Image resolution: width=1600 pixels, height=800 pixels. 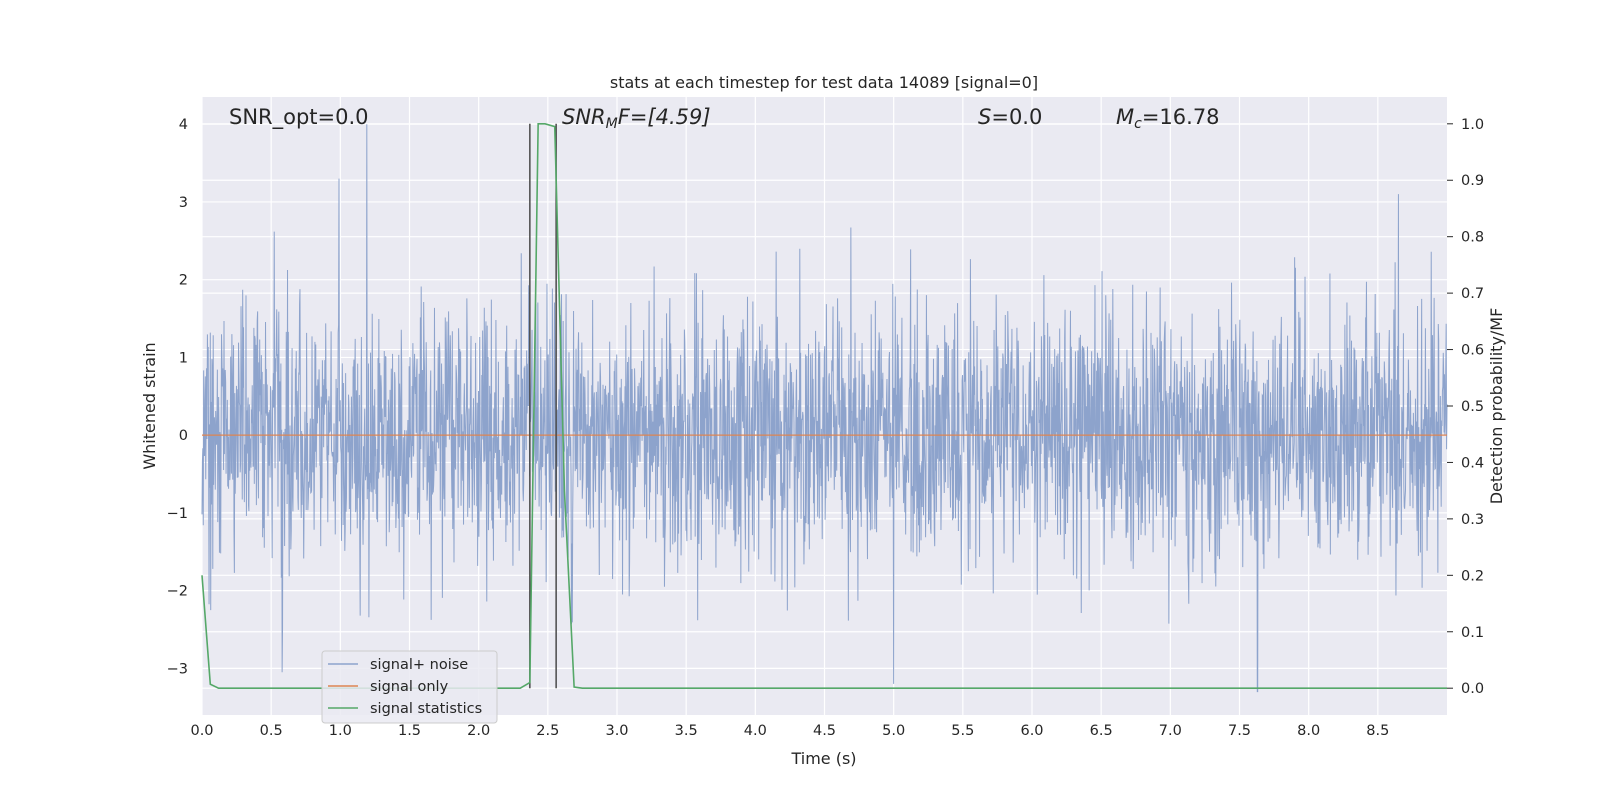 I want to click on y2-tick-label: 0.9, so click(x=1472, y=181).